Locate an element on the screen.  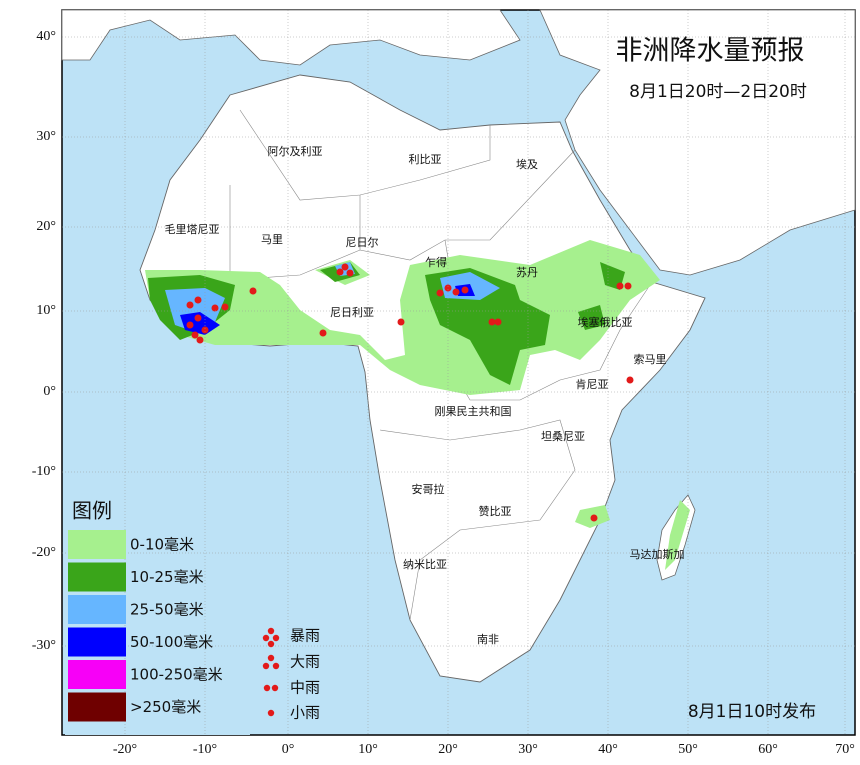
longitude-label: 50° is located at coordinates (688, 749).